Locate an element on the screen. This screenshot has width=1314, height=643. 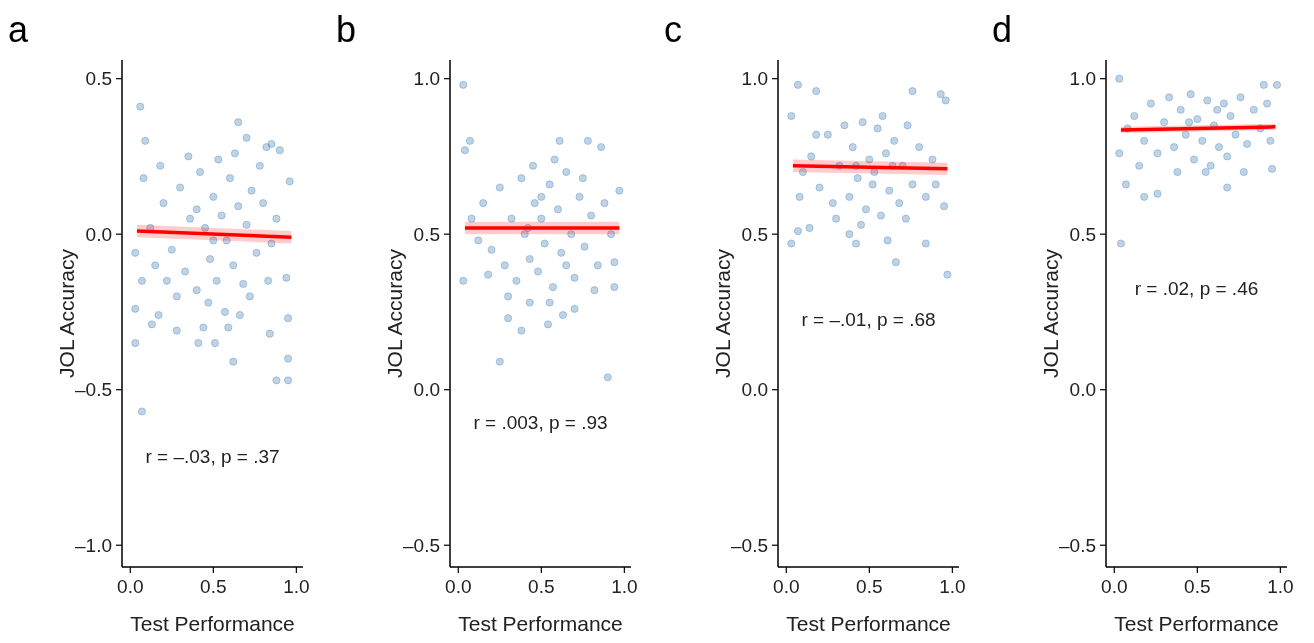
annotation: r = –.01, p = .68 is located at coordinates (868, 320).